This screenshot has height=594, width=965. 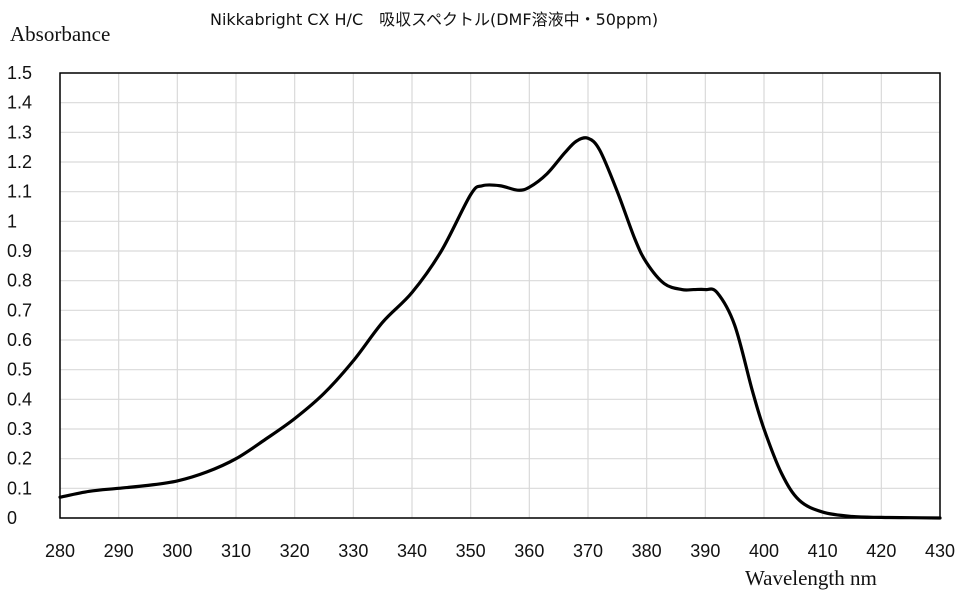 What do you see at coordinates (529, 551) in the screenshot?
I see `x-tick-label: 360` at bounding box center [529, 551].